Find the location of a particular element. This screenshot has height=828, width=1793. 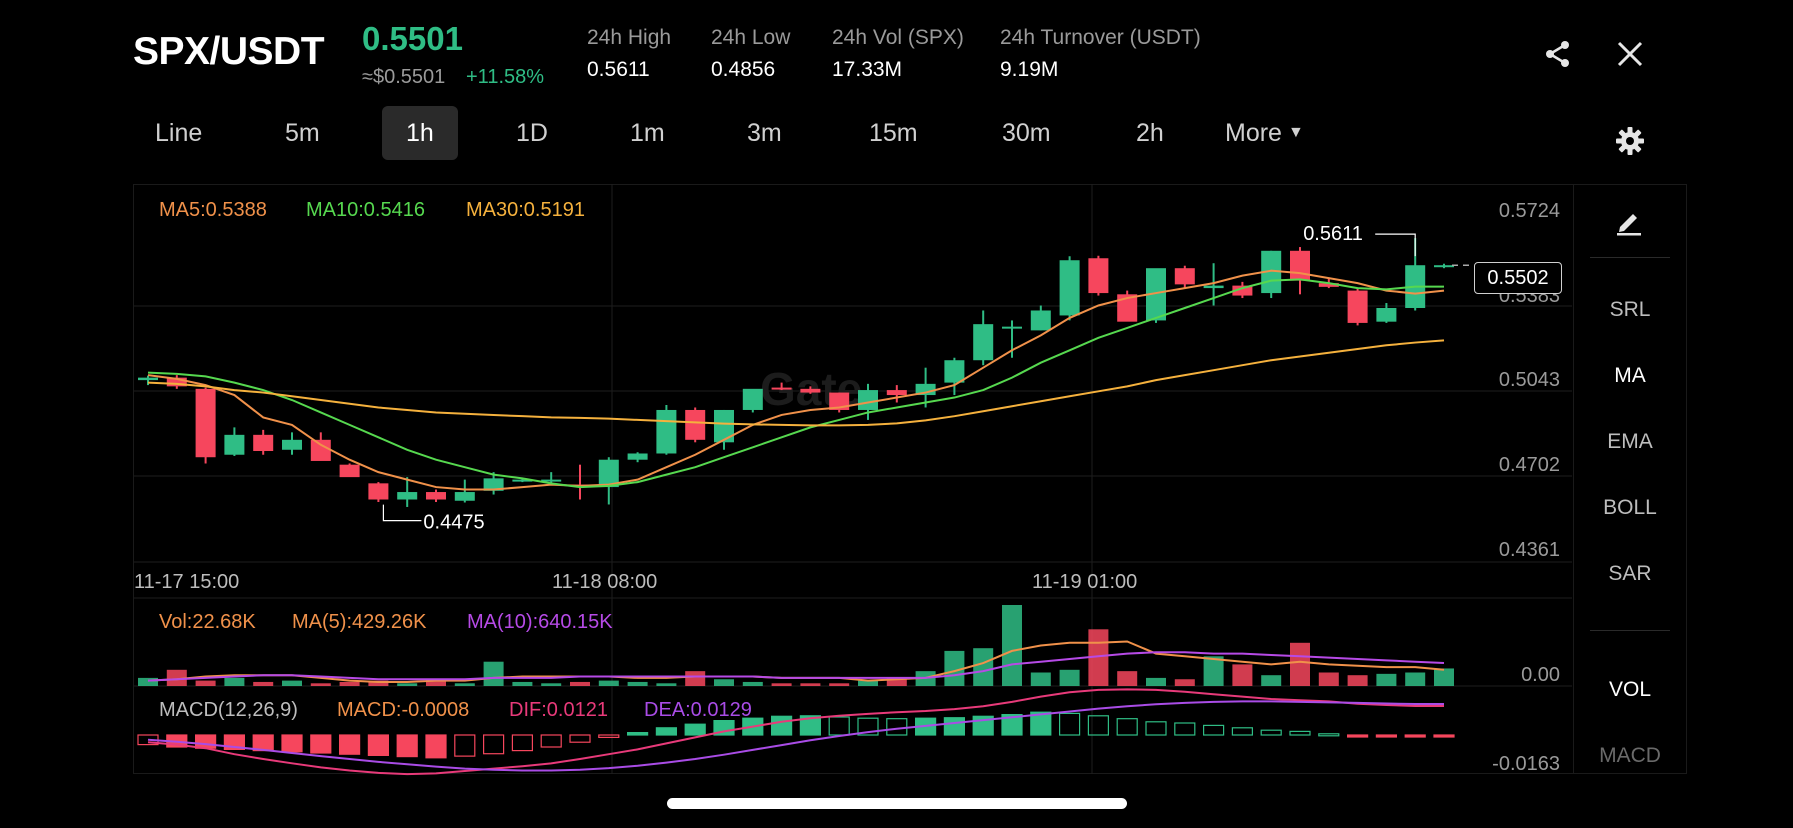

share-icon is located at coordinates (1558, 54).